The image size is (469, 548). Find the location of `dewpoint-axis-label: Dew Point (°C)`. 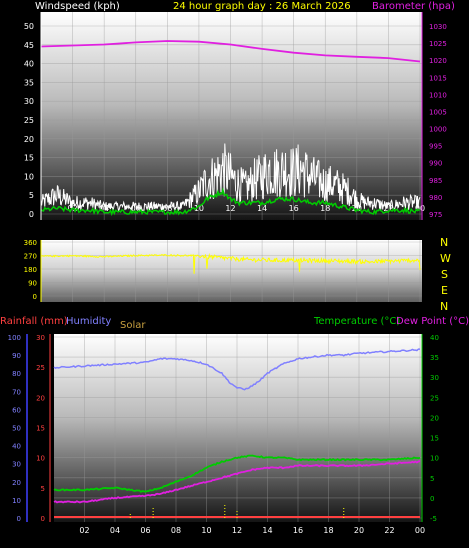

dewpoint-axis-label: Dew Point (°C) is located at coordinates (432, 321).